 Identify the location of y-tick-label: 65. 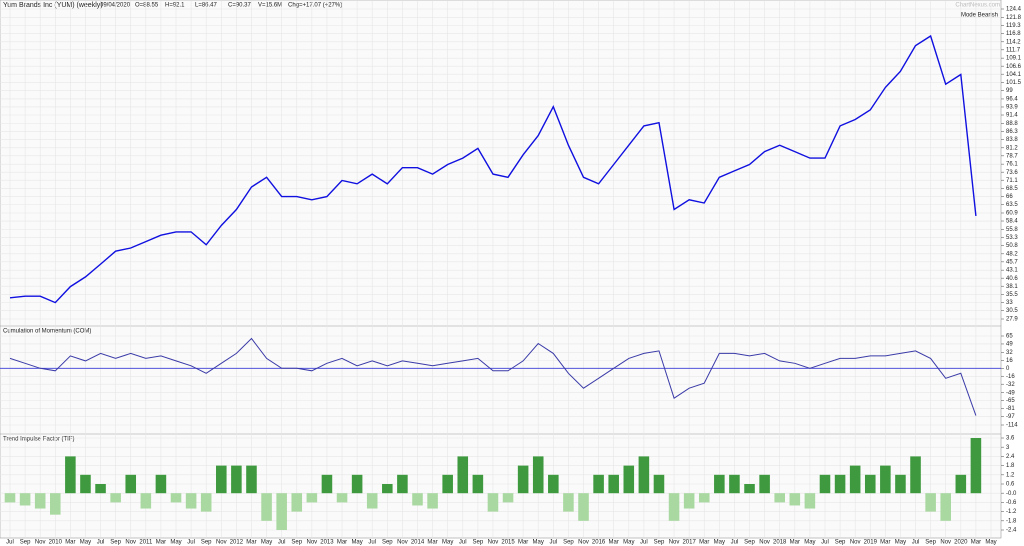
(1009, 337).